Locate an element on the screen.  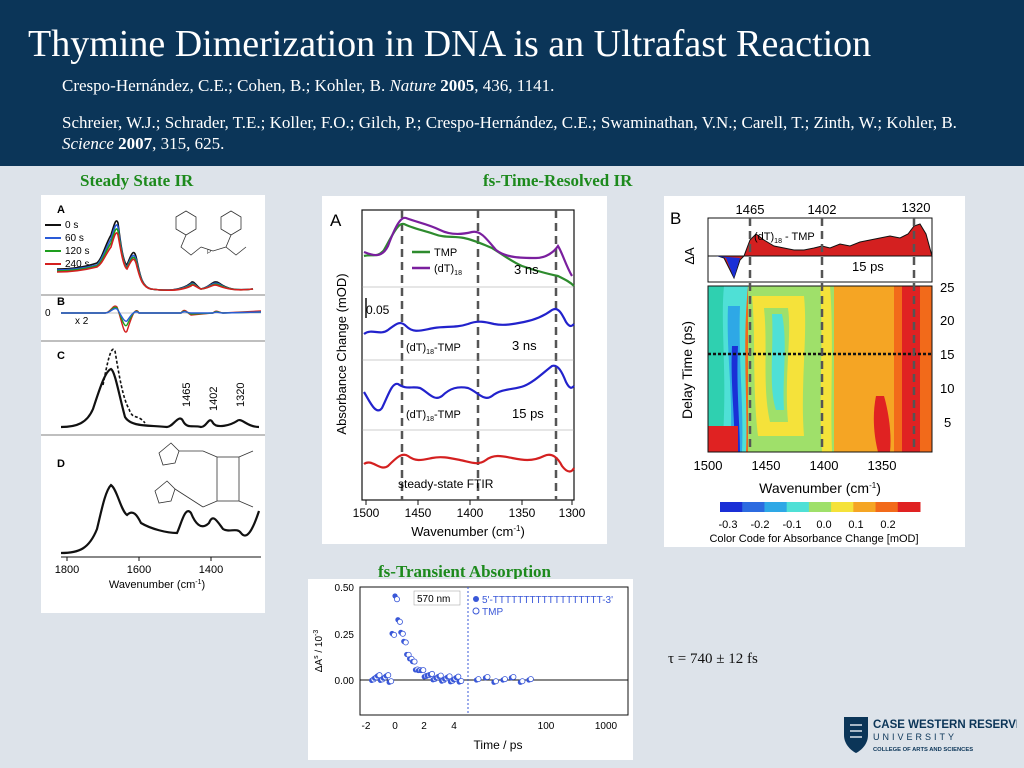
label-a: A is located at coordinates (61, 210).